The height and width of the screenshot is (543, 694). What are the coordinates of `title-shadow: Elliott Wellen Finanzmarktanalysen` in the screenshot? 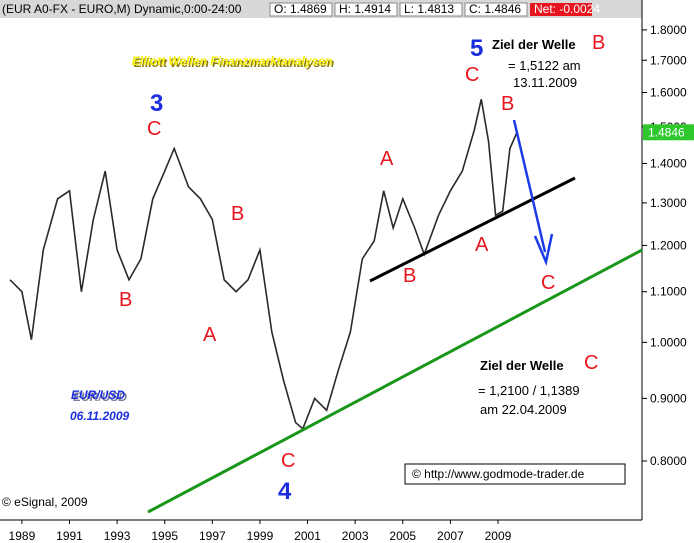 It's located at (234, 63).